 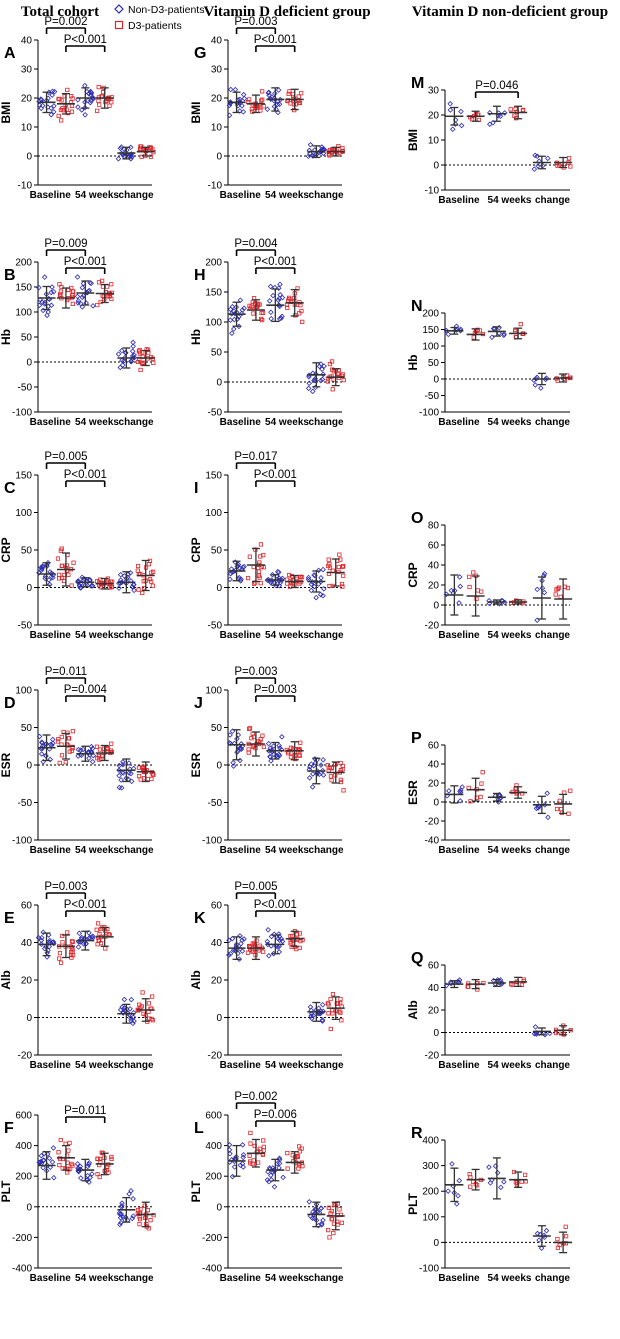 What do you see at coordinates (275, 690) in the screenshot?
I see `p-value-label: P=0.003` at bounding box center [275, 690].